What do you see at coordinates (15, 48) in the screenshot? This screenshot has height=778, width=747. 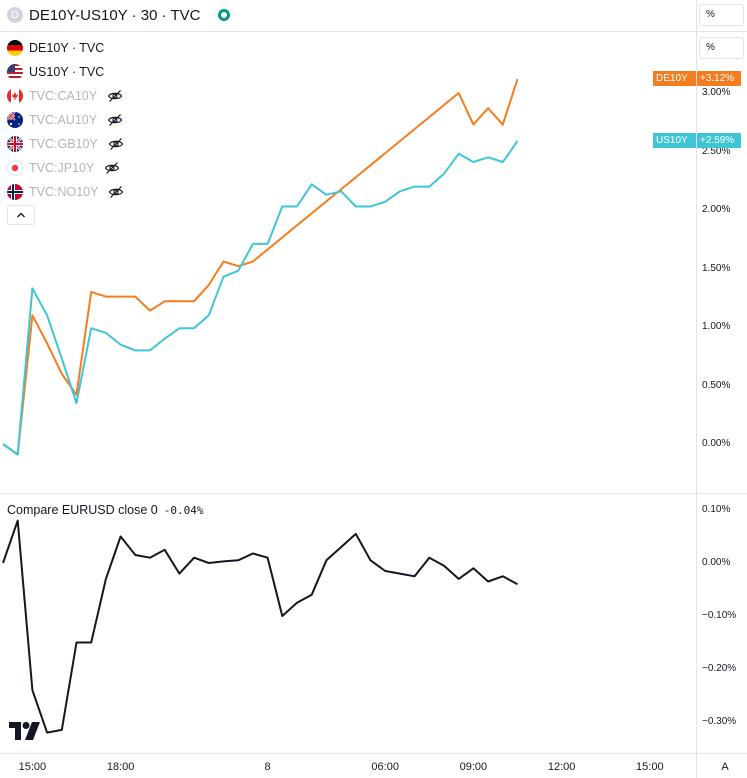 I see `germany-flag-icon` at bounding box center [15, 48].